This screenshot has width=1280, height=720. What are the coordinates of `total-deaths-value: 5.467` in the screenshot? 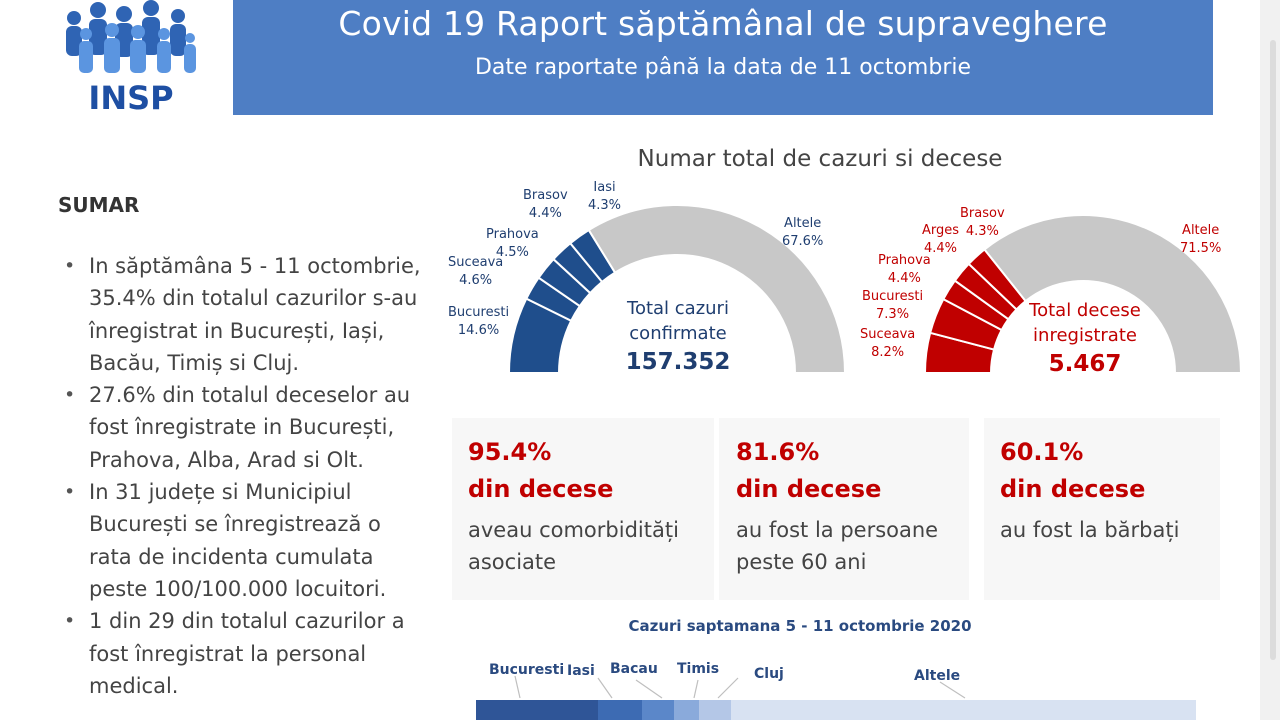 It's located at (1085, 364).